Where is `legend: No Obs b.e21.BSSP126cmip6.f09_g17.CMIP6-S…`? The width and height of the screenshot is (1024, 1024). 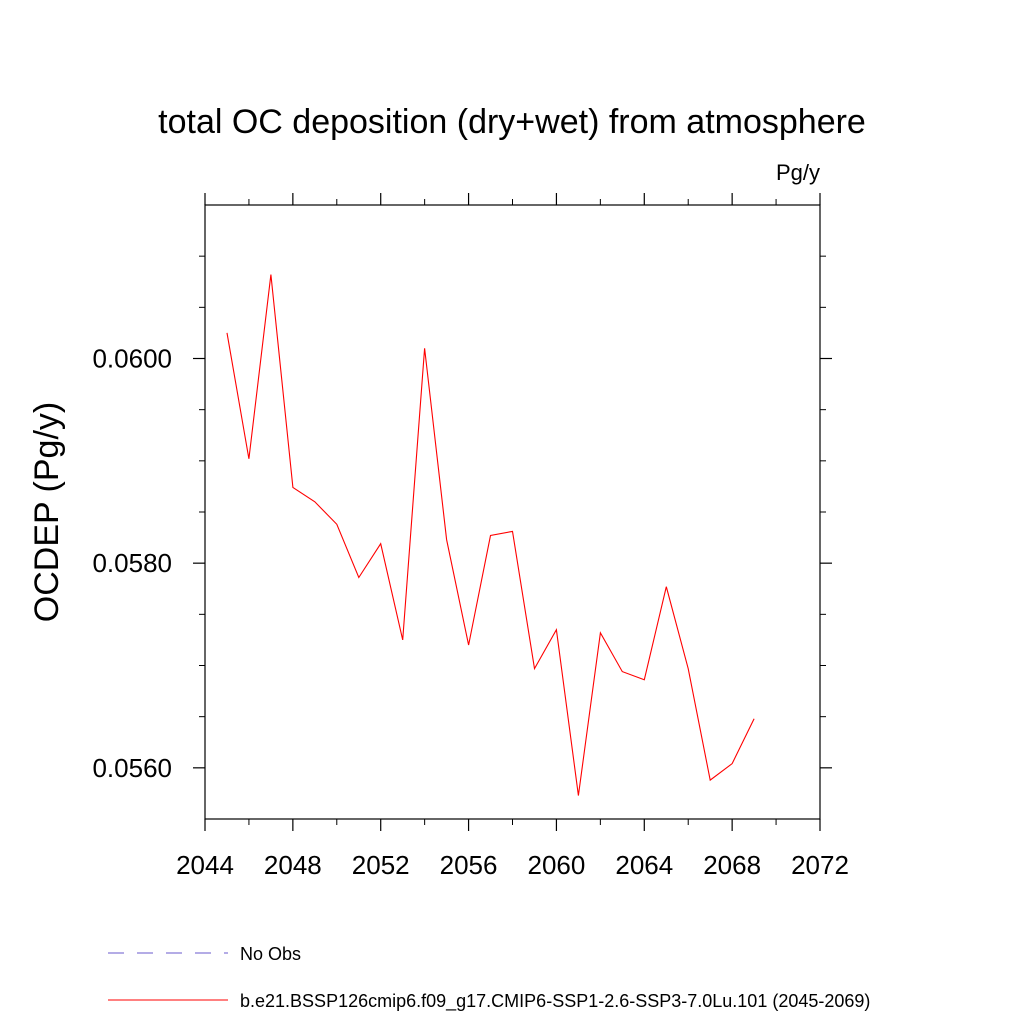 legend: No Obs b.e21.BSSP126cmip6.f09_g17.CMIP6-S… is located at coordinates (489, 978).